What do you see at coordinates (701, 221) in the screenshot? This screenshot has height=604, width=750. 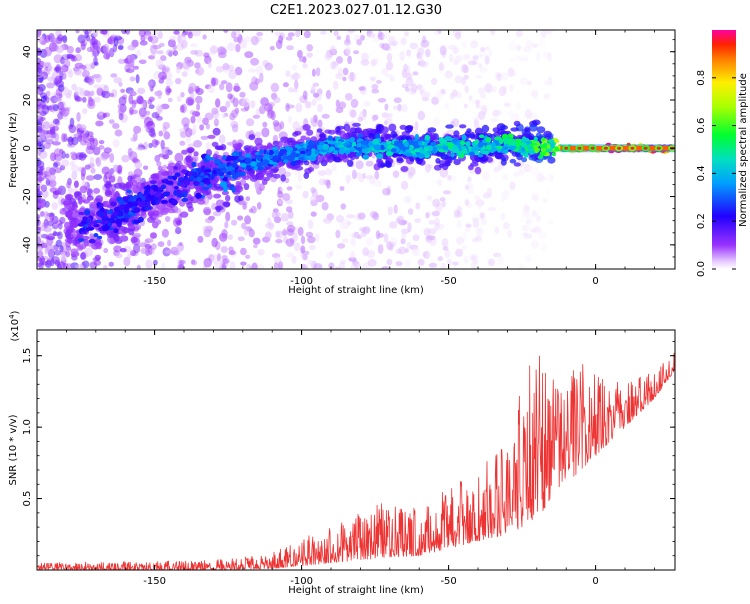 I see `colorbar-tick-label: 0.2` at bounding box center [701, 221].